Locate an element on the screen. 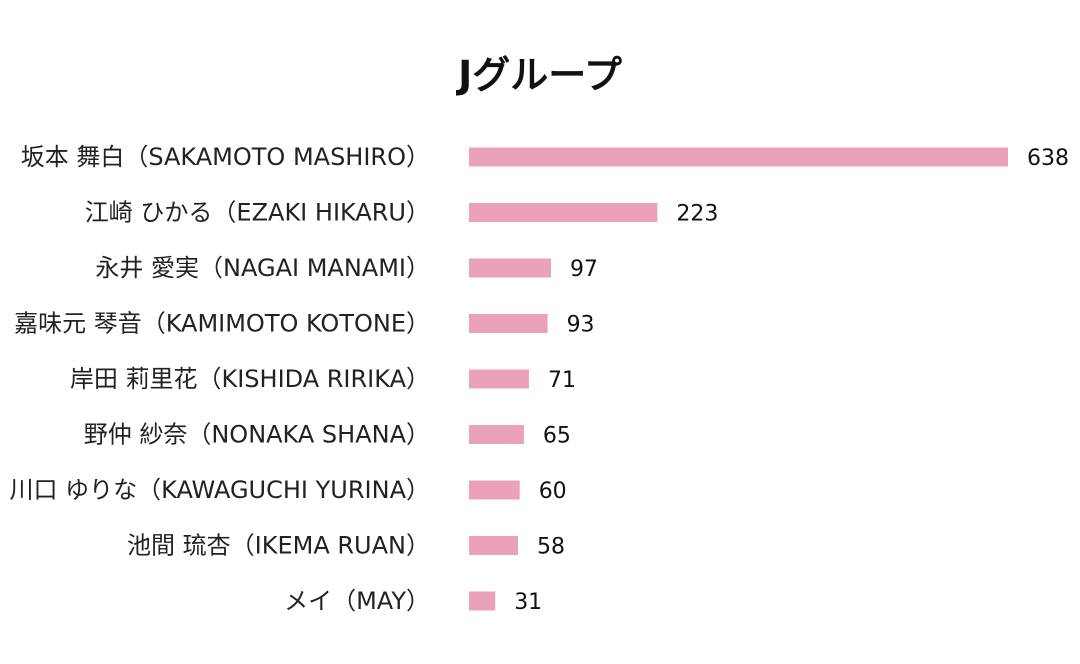 This screenshot has height=664, width=1080. value-label: 223 is located at coordinates (697, 214).